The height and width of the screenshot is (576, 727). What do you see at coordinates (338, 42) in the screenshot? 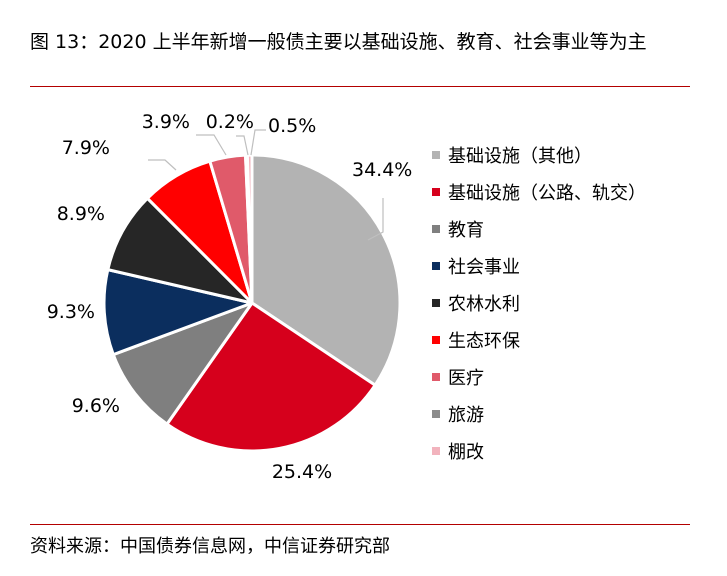
I see `chart-title: 图 13：2020 上半年新增一般债主要以基础设施、教育、社会事业等为主` at bounding box center [338, 42].